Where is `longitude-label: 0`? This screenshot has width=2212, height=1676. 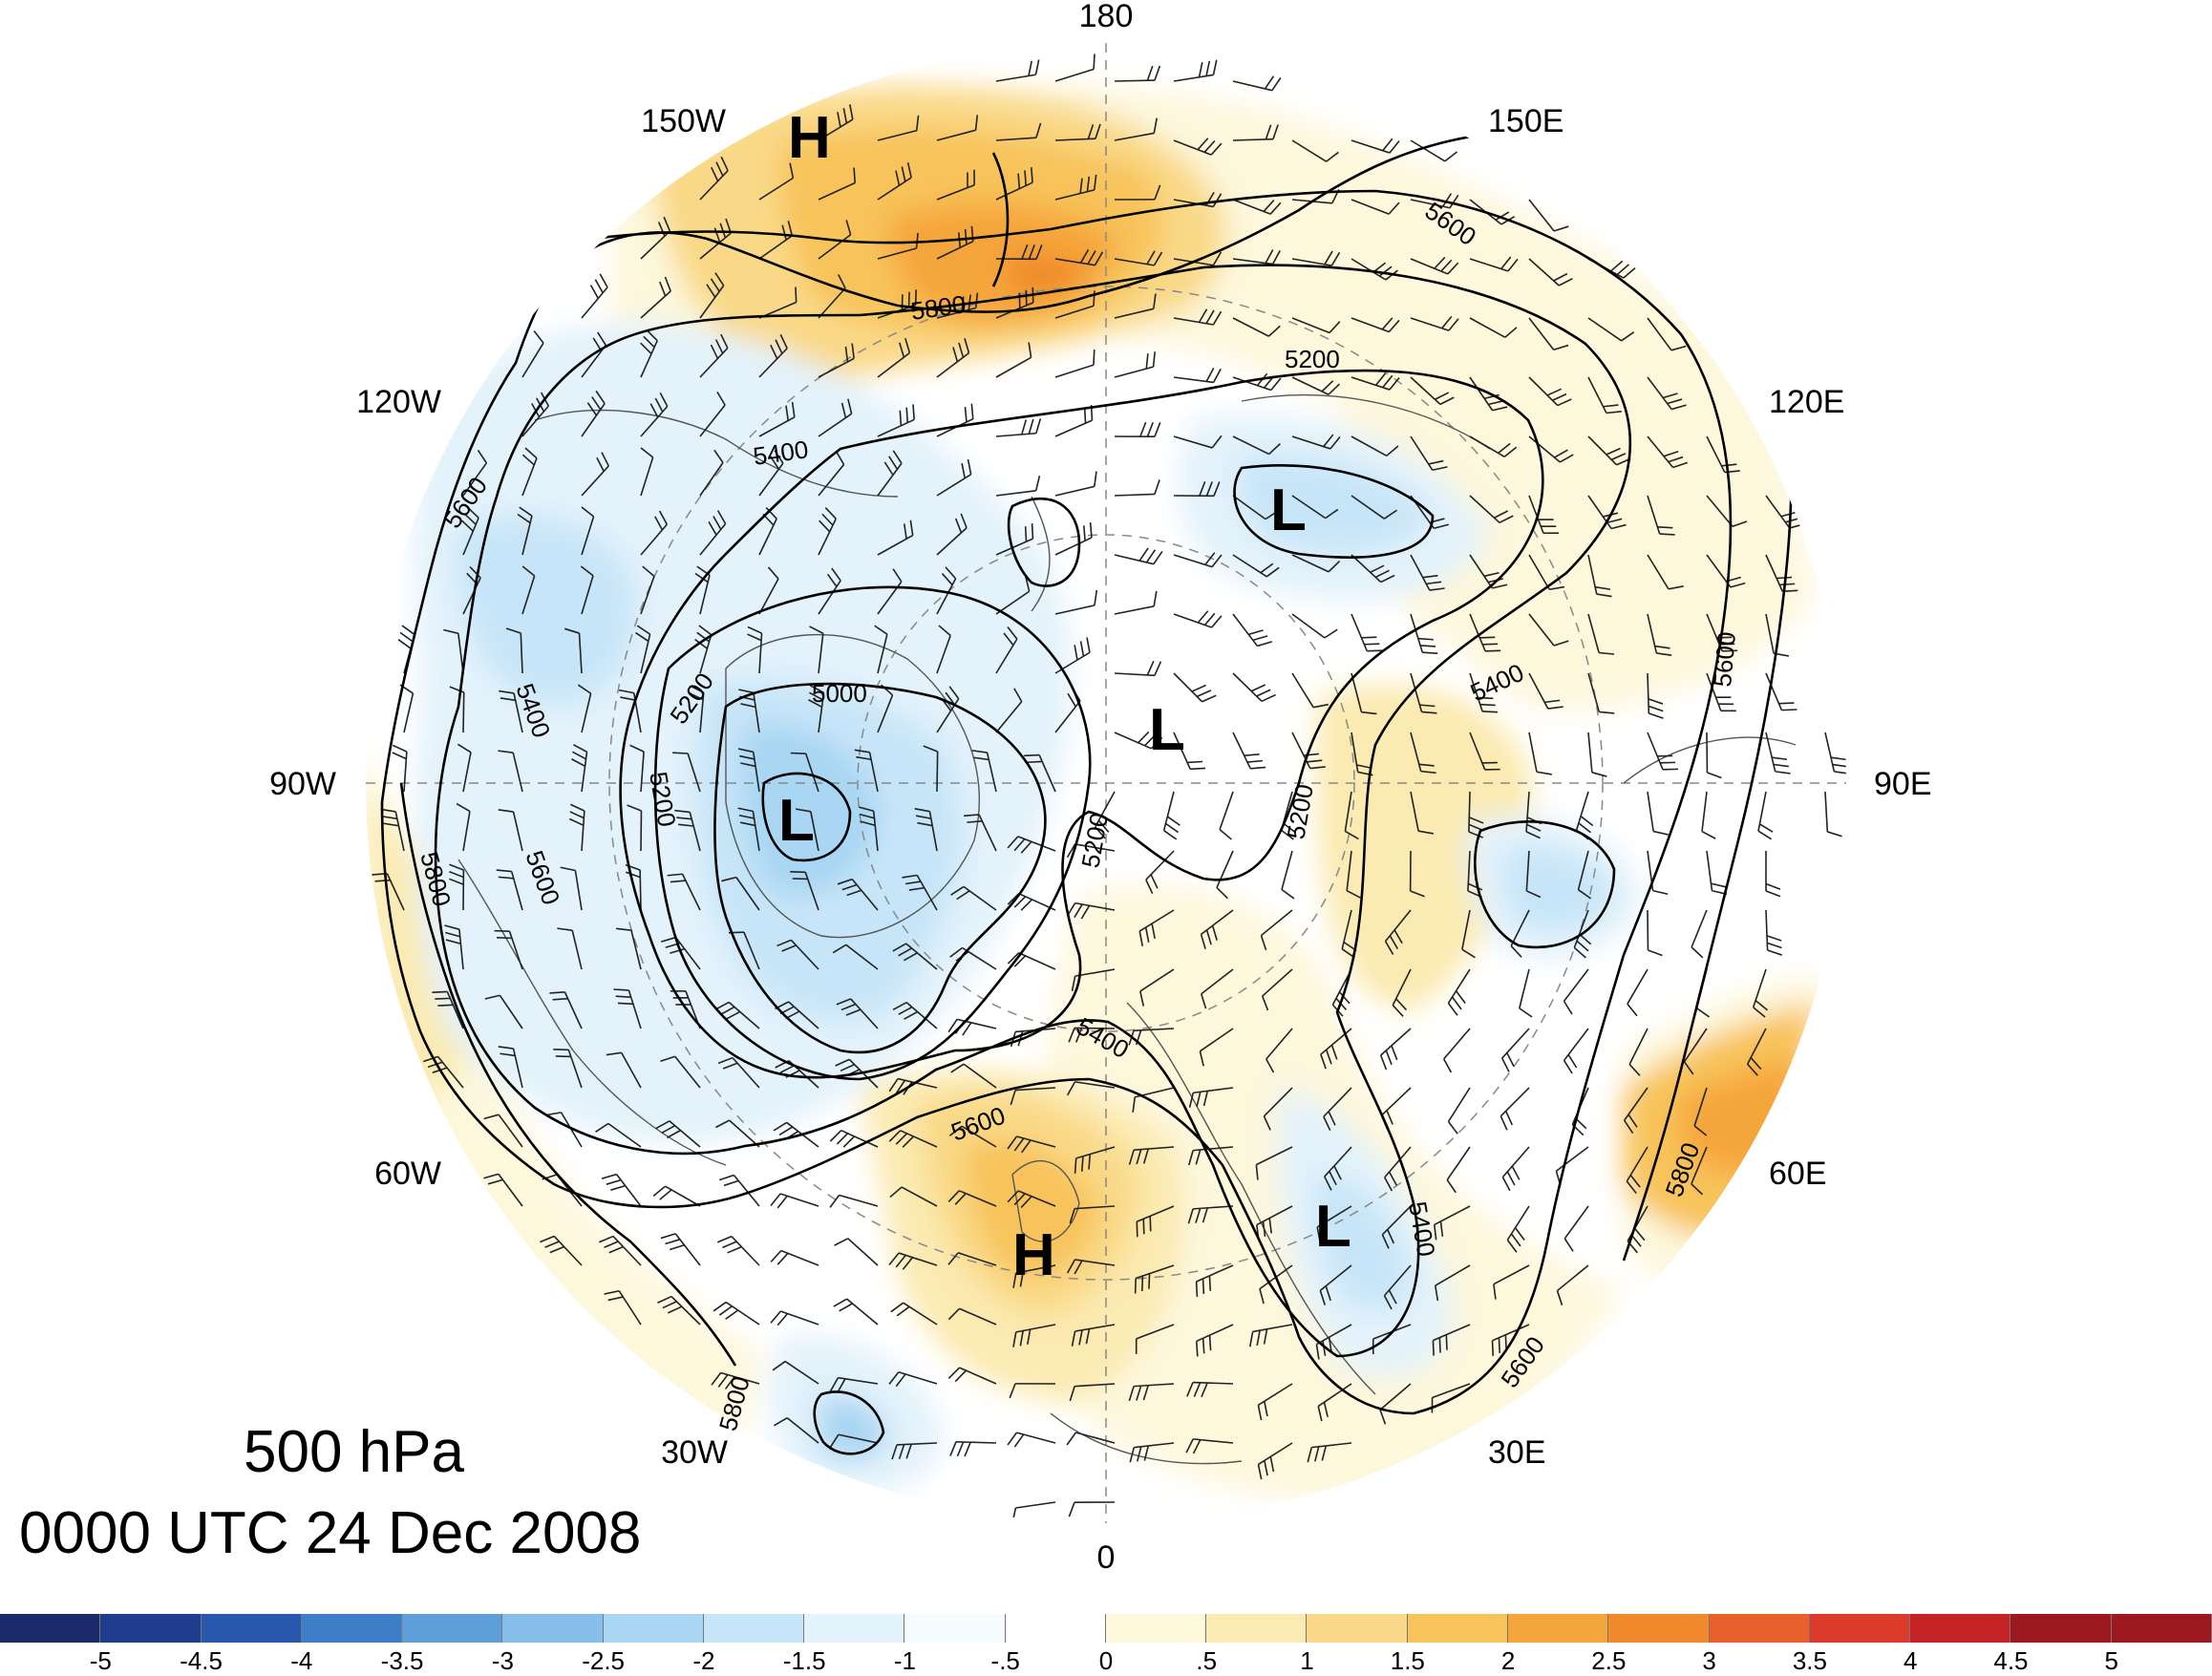
longitude-label: 0 is located at coordinates (1106, 1557).